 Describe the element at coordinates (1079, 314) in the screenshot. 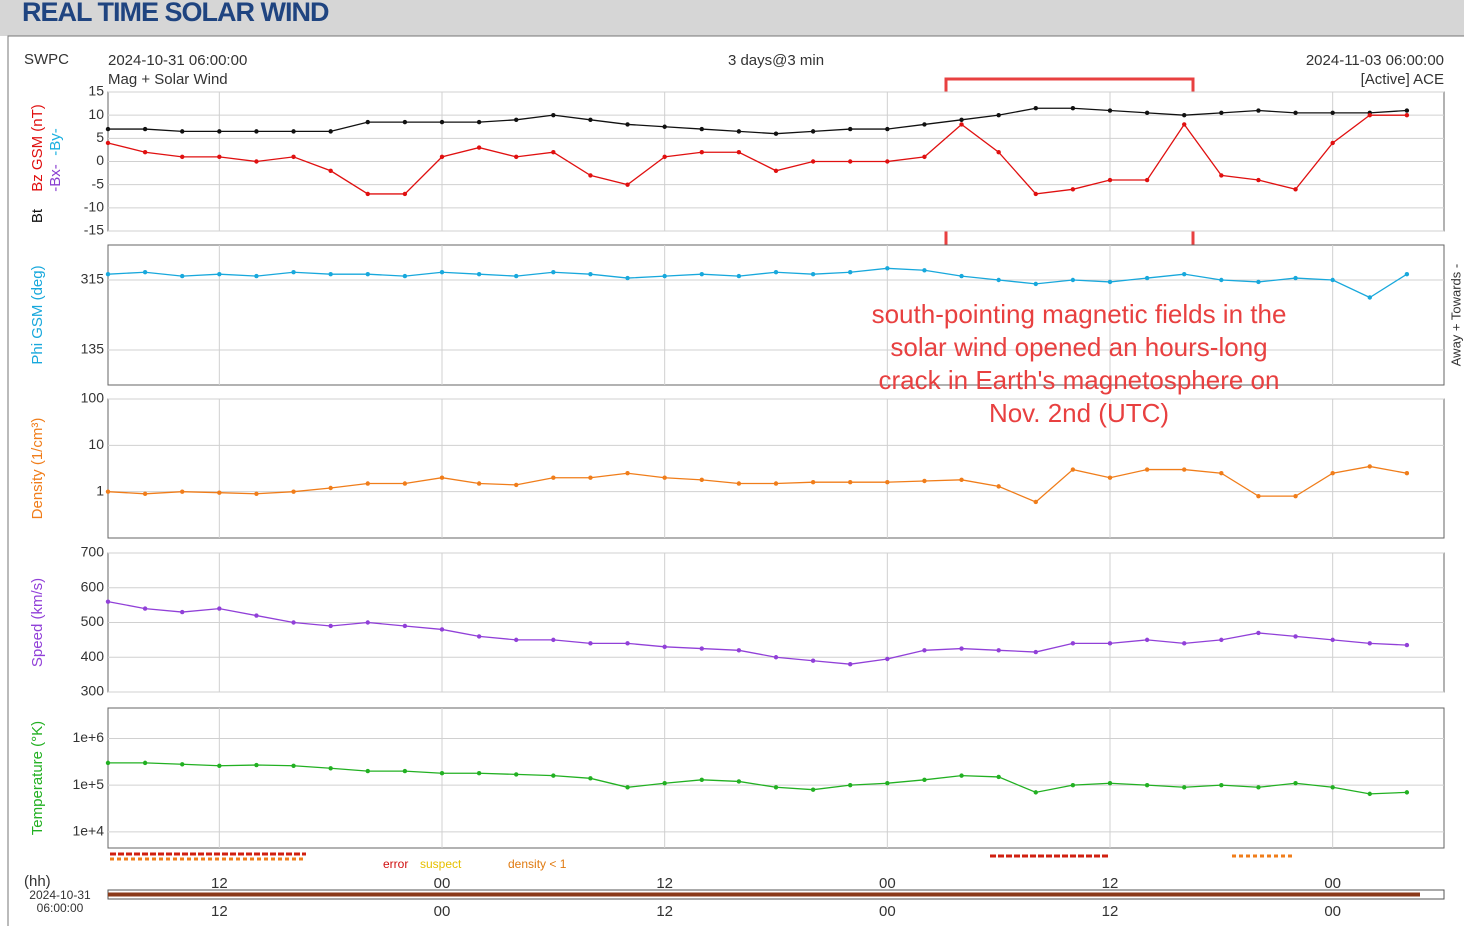

I see `annotation: south-pointing magnetic fields in the` at that location.